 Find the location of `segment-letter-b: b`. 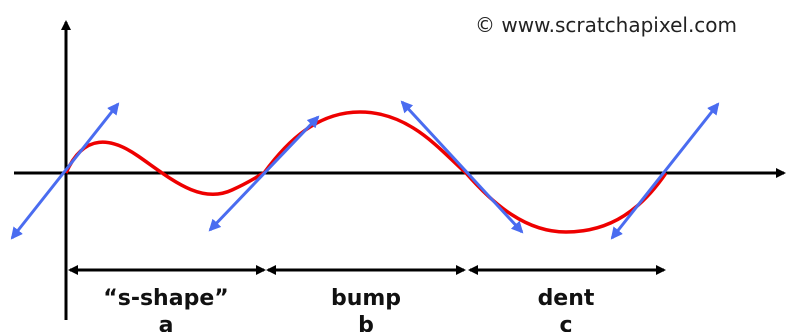

segment-letter-b: b is located at coordinates (366, 322).